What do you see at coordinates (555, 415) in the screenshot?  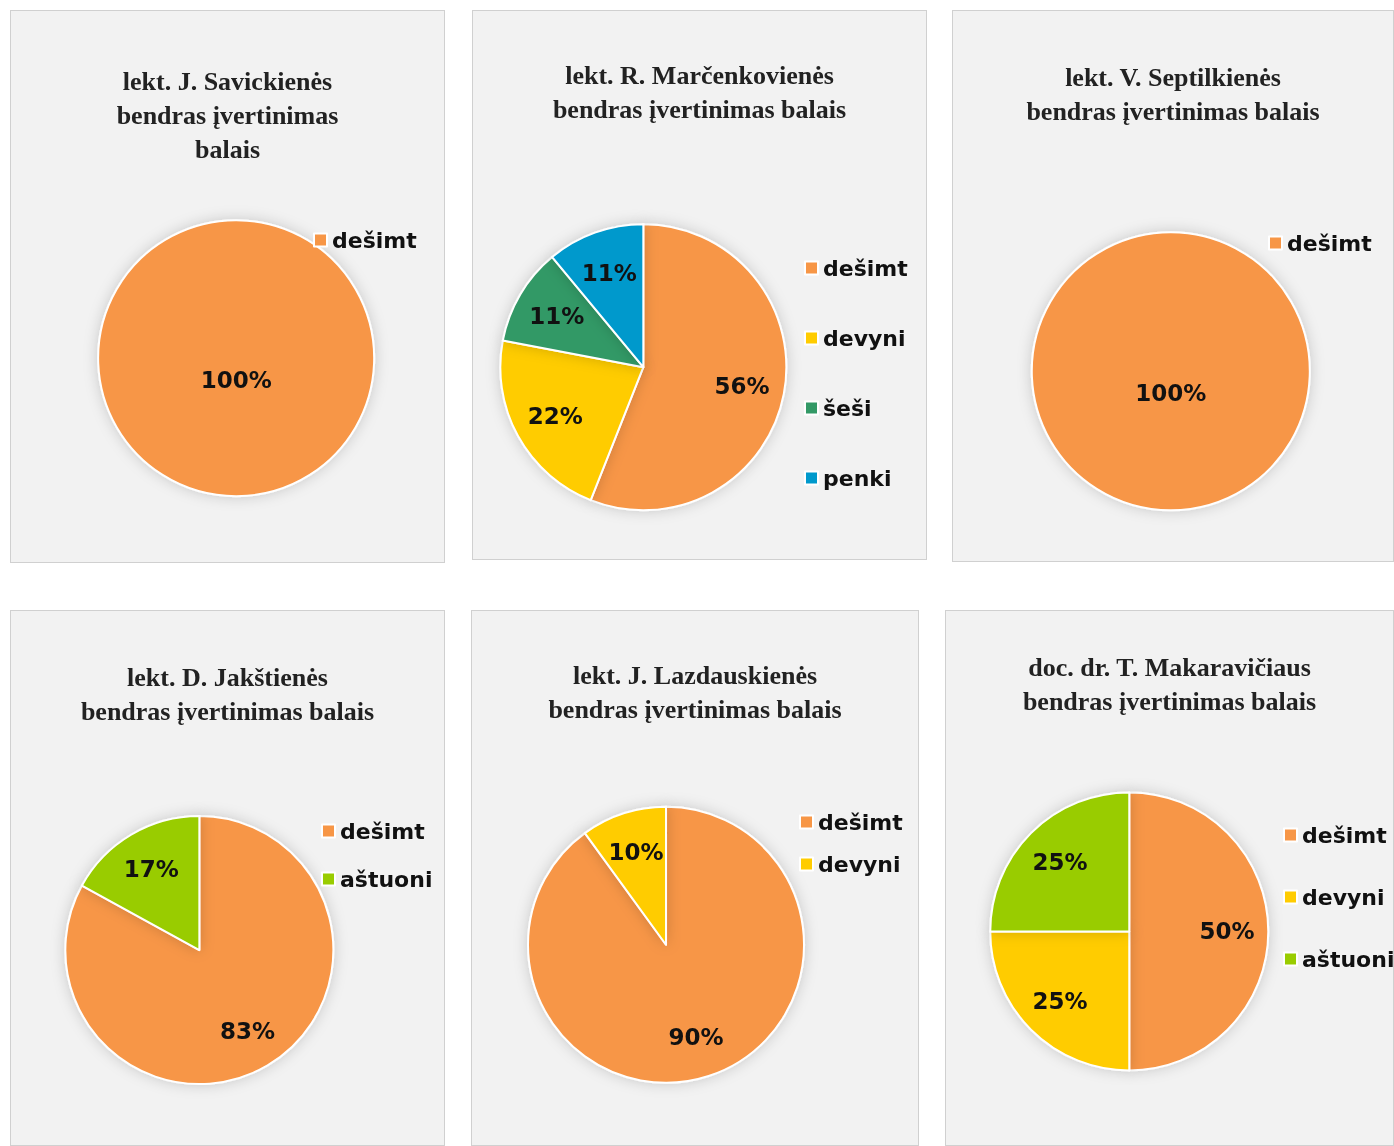 I see `data-label: 22%` at bounding box center [555, 415].